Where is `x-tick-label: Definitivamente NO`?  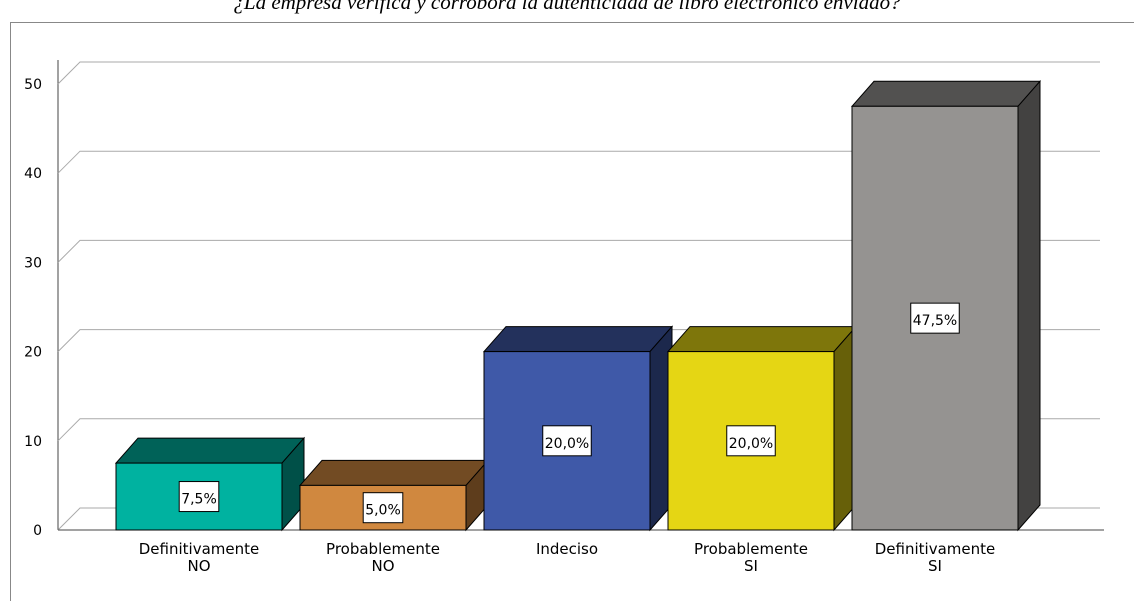 x-tick-label: Definitivamente NO is located at coordinates (199, 557).